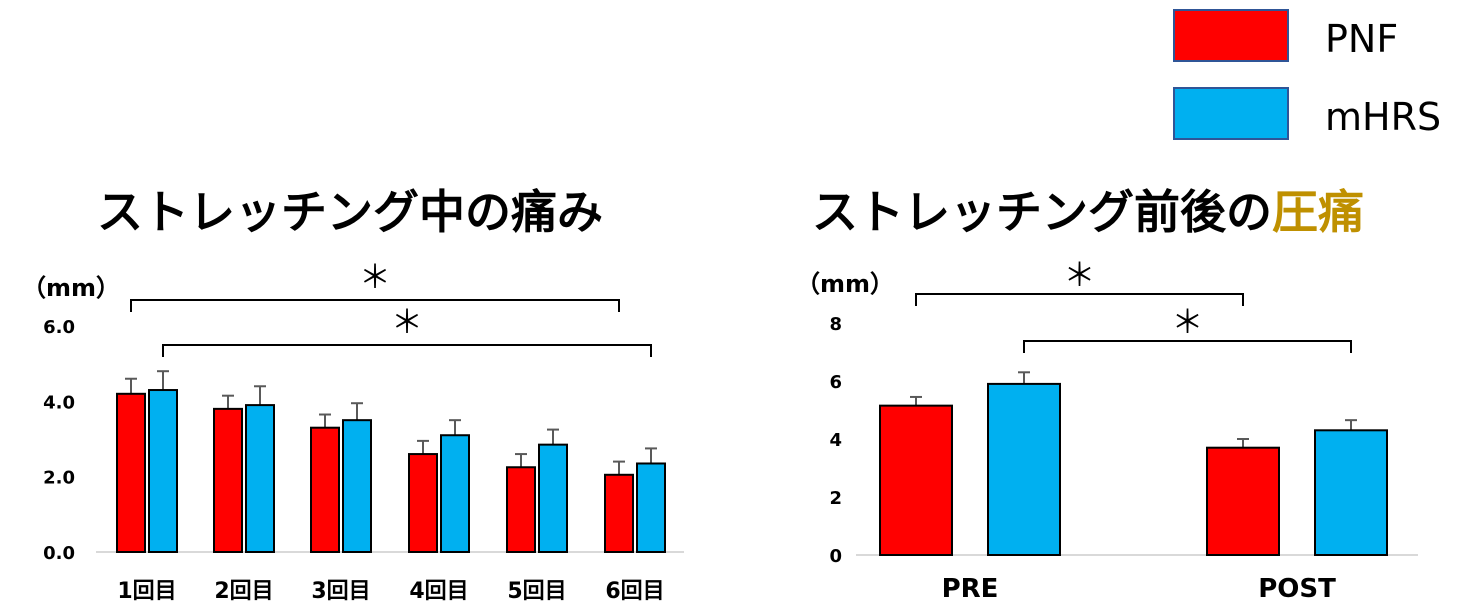 This screenshot has width=1471, height=608. I want to click on legend-label-mhrs: mHRS, so click(1383, 117).